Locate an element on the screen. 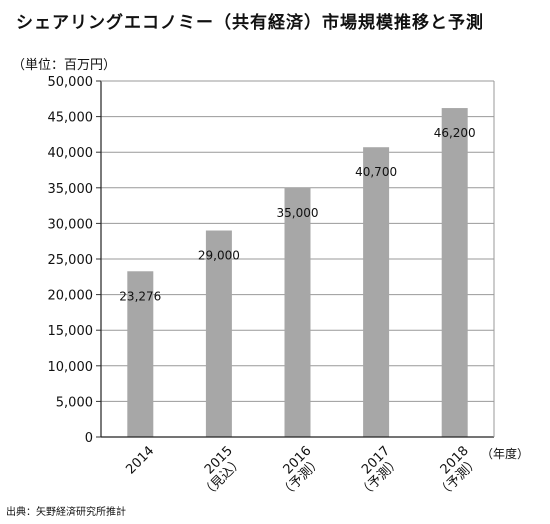 The image size is (550, 524). source-note: 出典：矢野経済研究所推計 is located at coordinates (66, 512).